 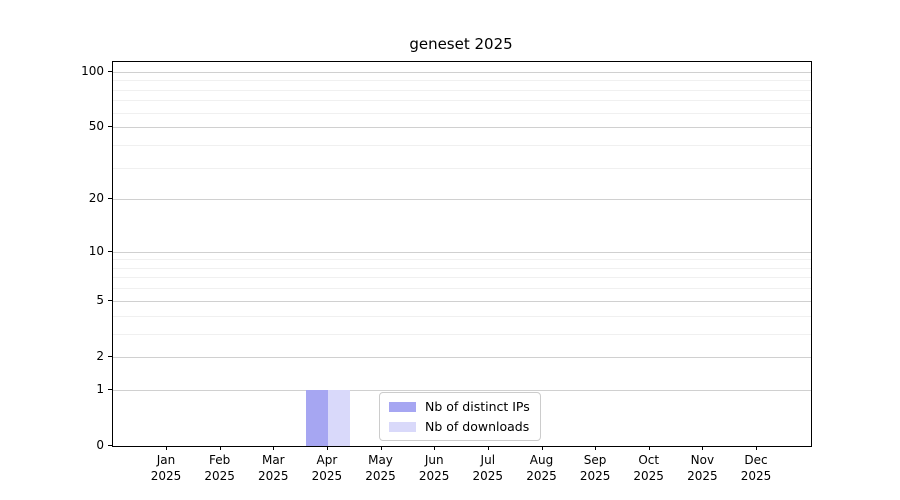 What do you see at coordinates (100, 388) in the screenshot?
I see `y-tick-label: 1` at bounding box center [100, 388].